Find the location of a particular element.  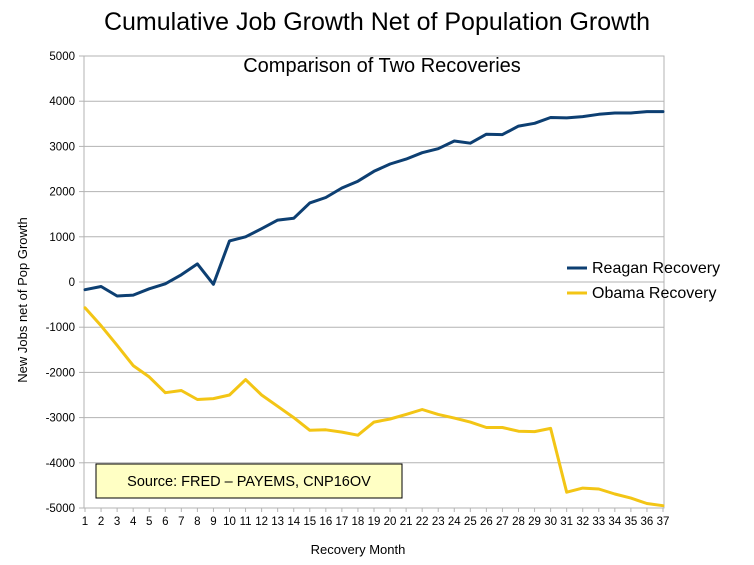

y-tick-label: 2000 is located at coordinates (62, 193).